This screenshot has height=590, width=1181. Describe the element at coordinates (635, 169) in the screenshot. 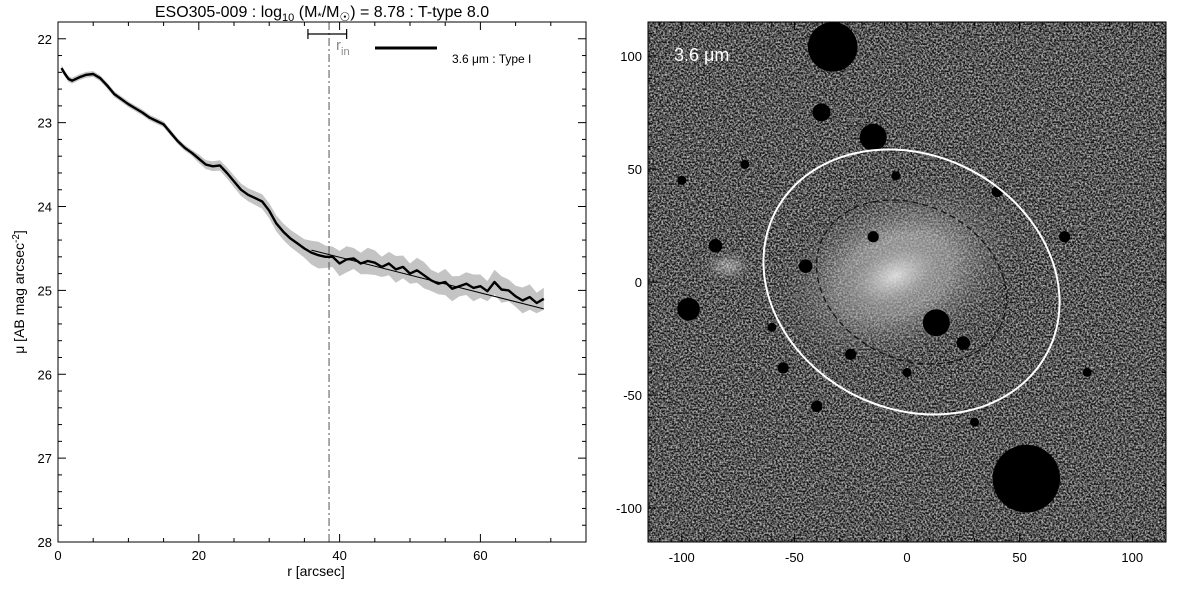

I see `image-y-tick-label: 50` at that location.